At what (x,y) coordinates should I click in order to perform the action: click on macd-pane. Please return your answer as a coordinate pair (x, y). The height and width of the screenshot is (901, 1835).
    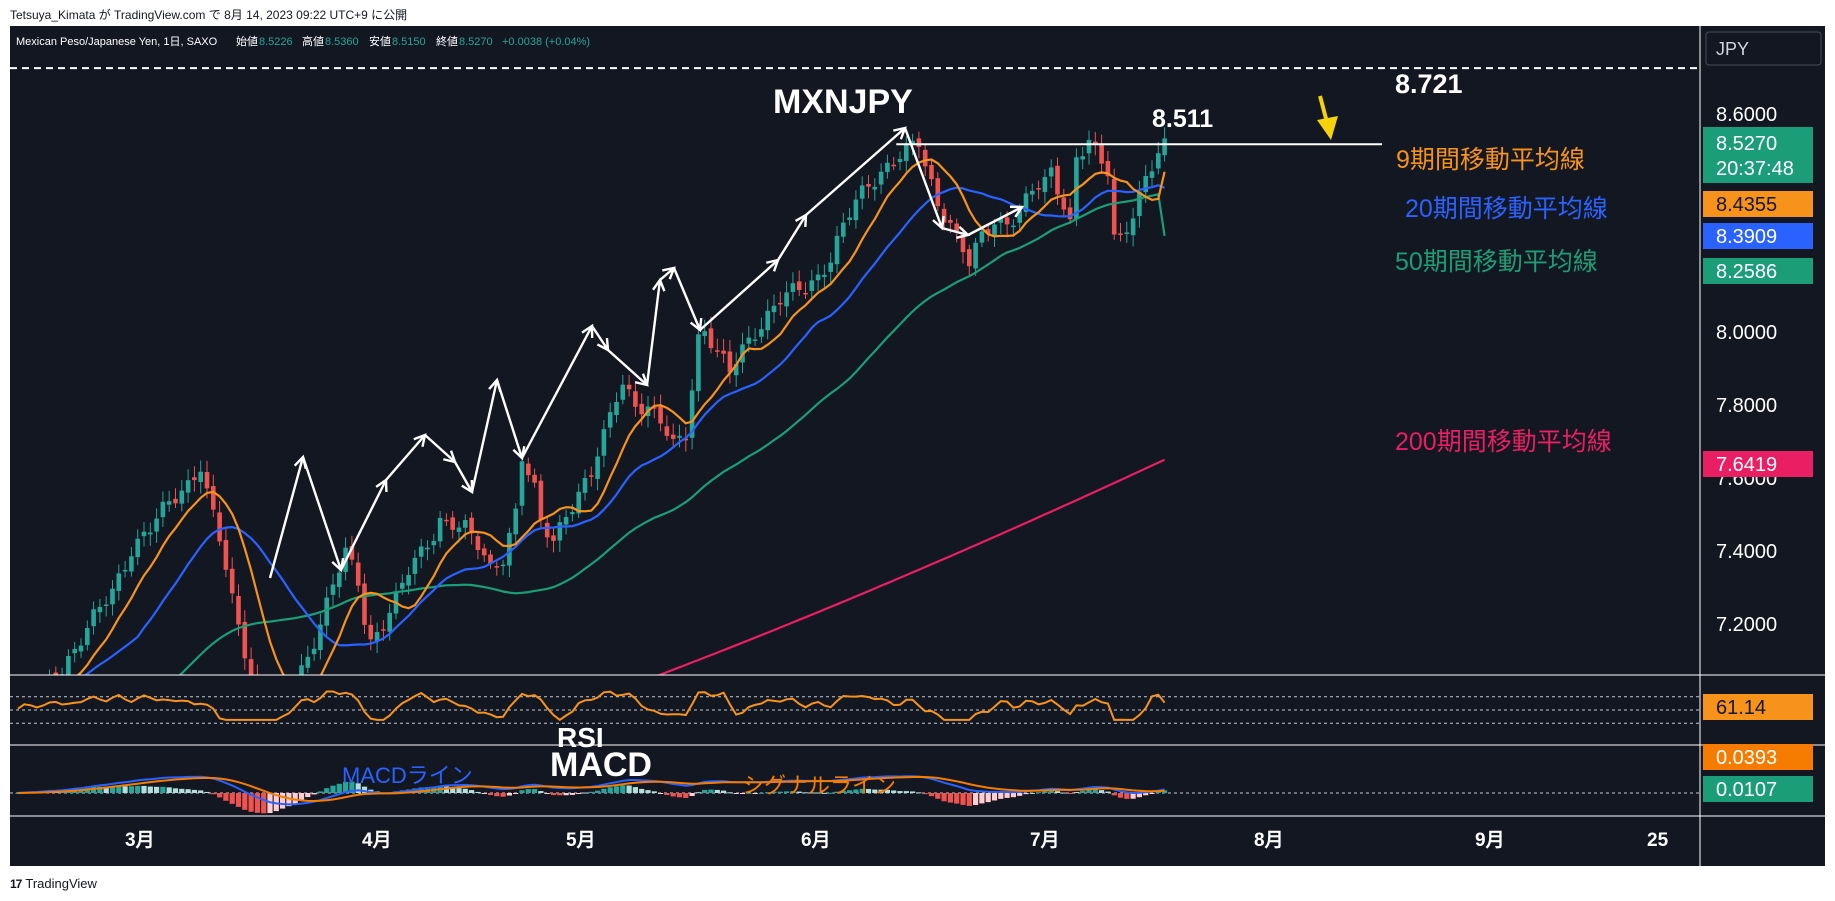
    Looking at the image, I should click on (855, 794).